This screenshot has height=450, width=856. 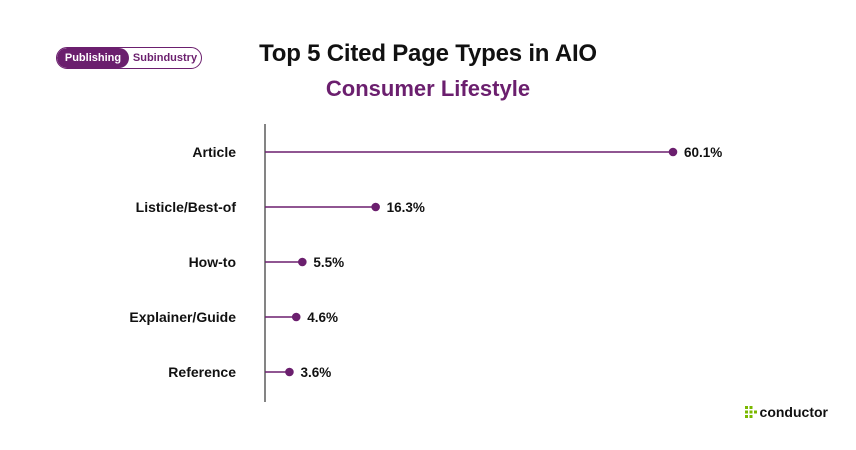 I want to click on data-label: 5.5%, so click(x=328, y=262).